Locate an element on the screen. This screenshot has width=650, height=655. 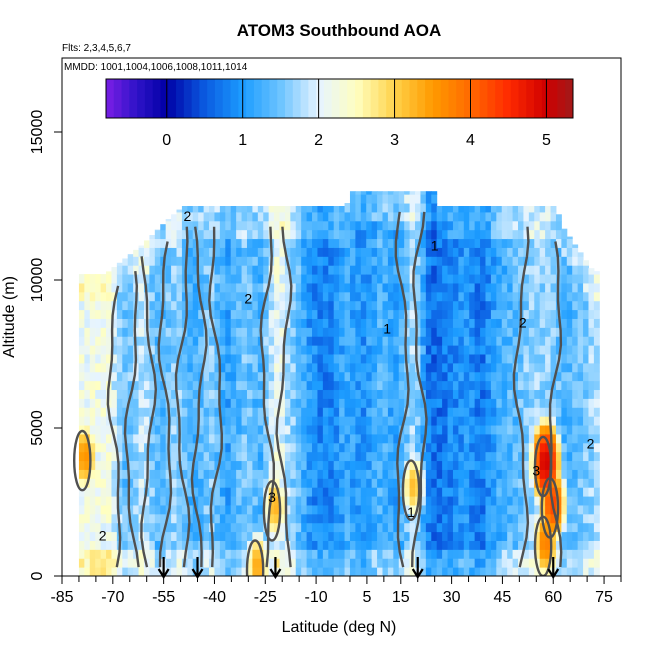
contour-line is located at coordinates (216, 397).